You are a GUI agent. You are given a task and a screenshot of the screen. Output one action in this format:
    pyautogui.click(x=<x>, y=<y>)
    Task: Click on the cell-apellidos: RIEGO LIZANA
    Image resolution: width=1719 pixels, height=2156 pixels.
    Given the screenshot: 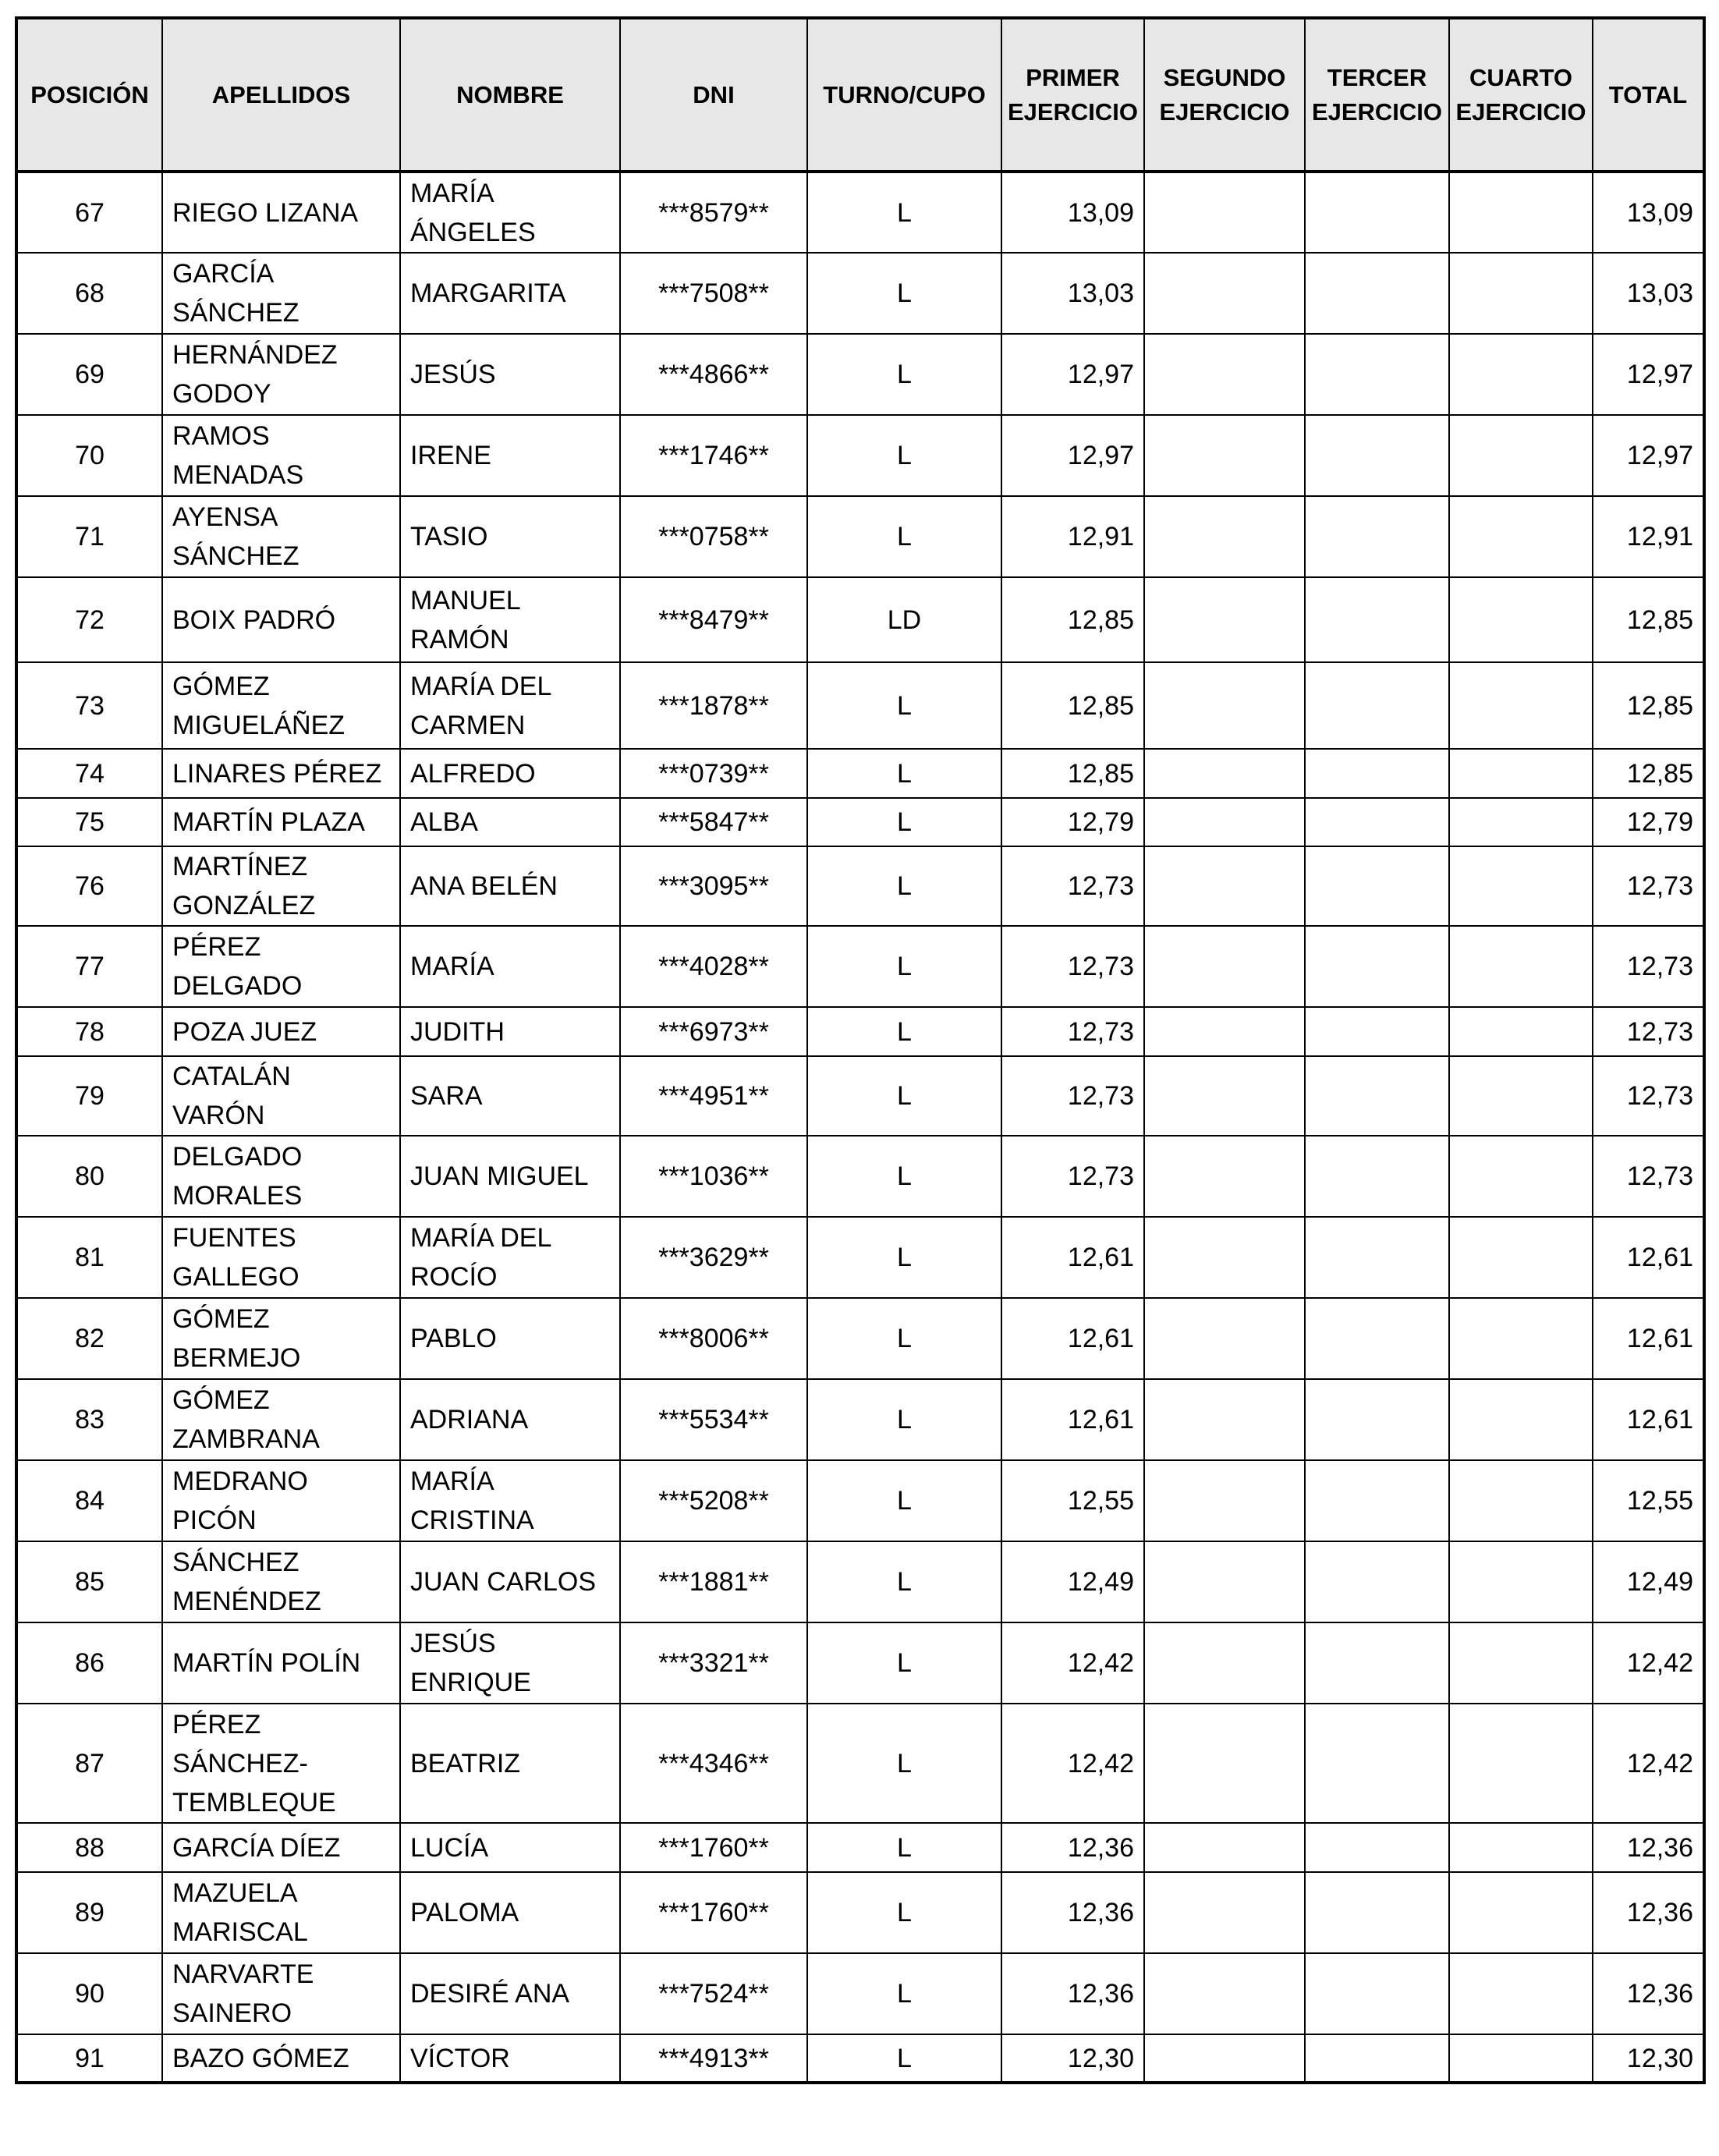 What is the action you would take?
    pyautogui.click(x=281, y=212)
    